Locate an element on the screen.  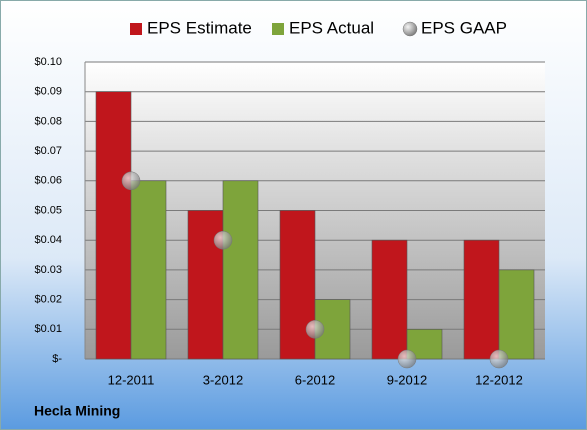
y-tick-label: $0.06 is located at coordinates (48, 181).